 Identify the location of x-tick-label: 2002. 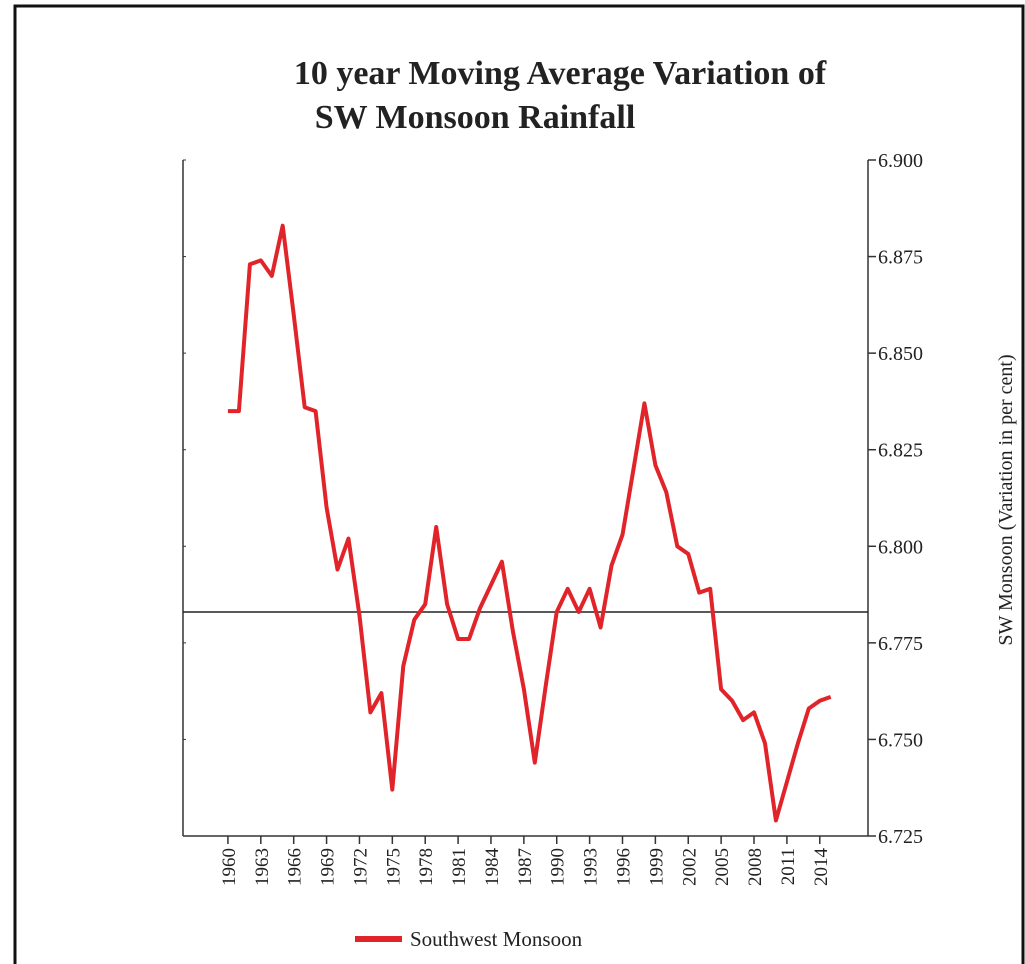
(689, 867).